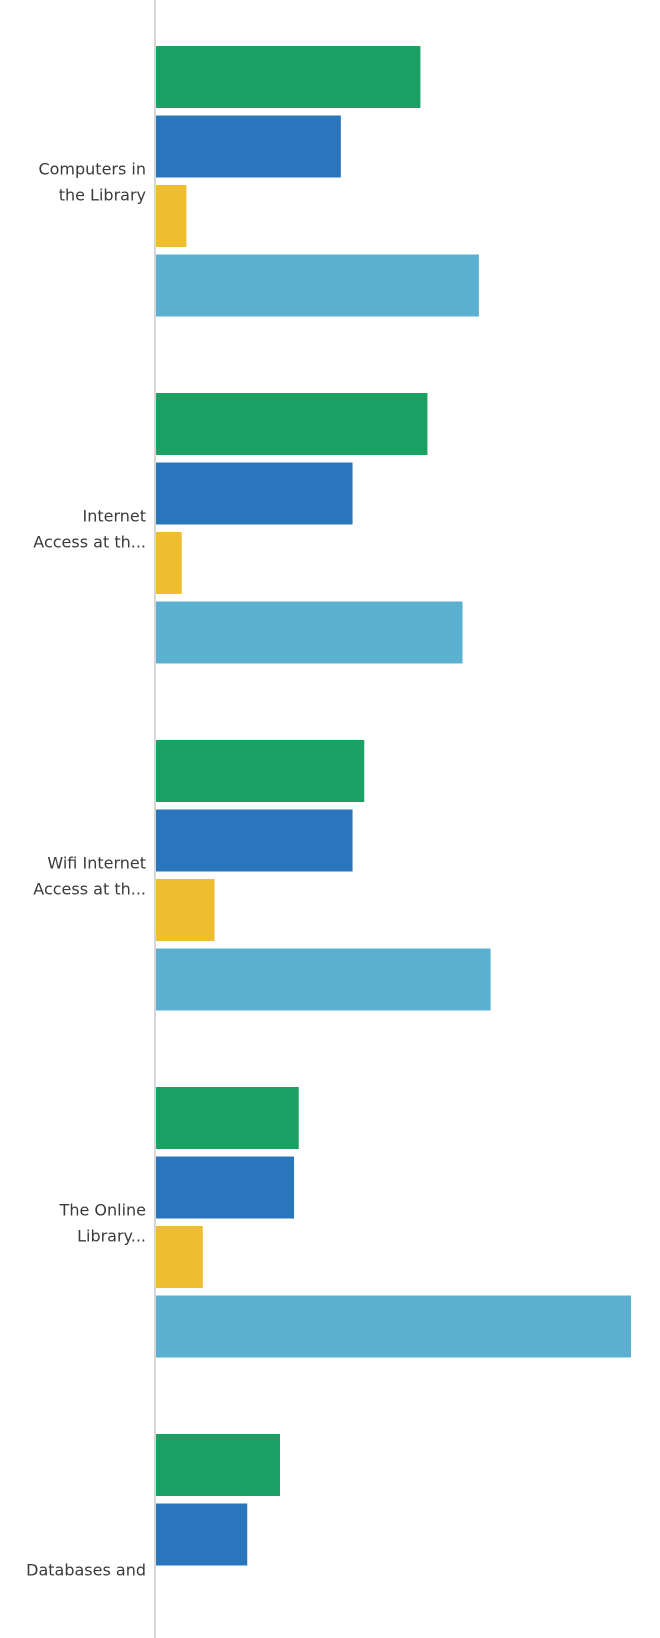 The width and height of the screenshot is (660, 1638). I want to click on bar-group4-series4, so click(393, 1326).